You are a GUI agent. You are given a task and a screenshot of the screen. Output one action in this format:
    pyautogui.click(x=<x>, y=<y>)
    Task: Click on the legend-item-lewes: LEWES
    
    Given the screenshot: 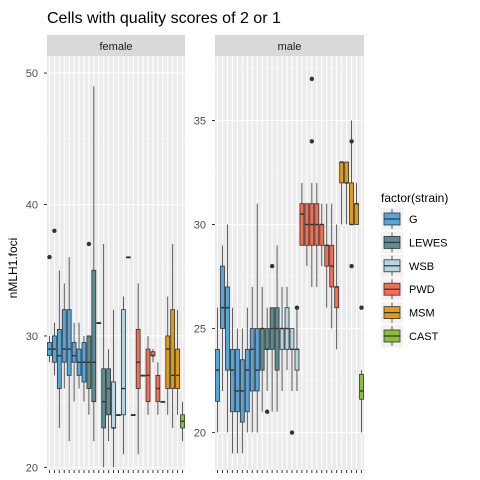 What is the action you would take?
    pyautogui.click(x=414, y=242)
    